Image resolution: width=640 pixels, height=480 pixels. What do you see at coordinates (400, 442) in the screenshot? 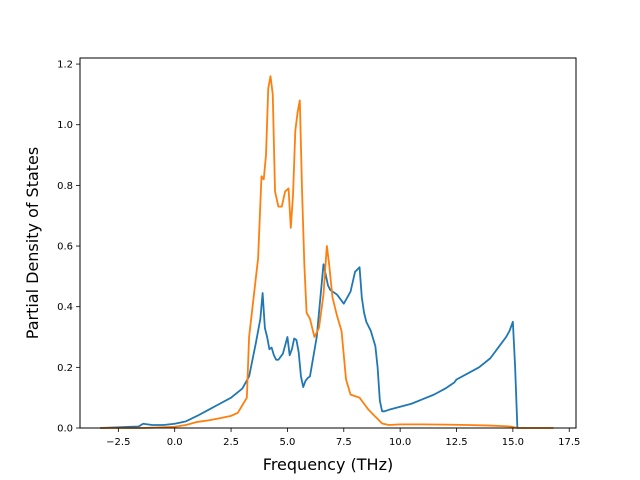
I see `x-tick-label: 10.0` at bounding box center [400, 442].